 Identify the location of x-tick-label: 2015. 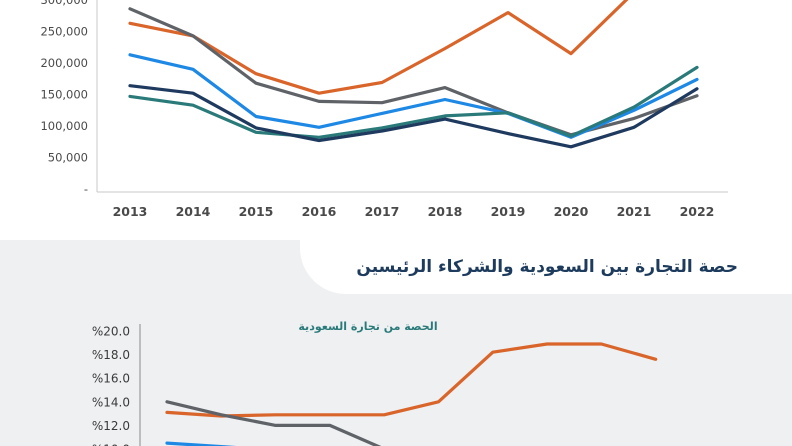
(256, 211).